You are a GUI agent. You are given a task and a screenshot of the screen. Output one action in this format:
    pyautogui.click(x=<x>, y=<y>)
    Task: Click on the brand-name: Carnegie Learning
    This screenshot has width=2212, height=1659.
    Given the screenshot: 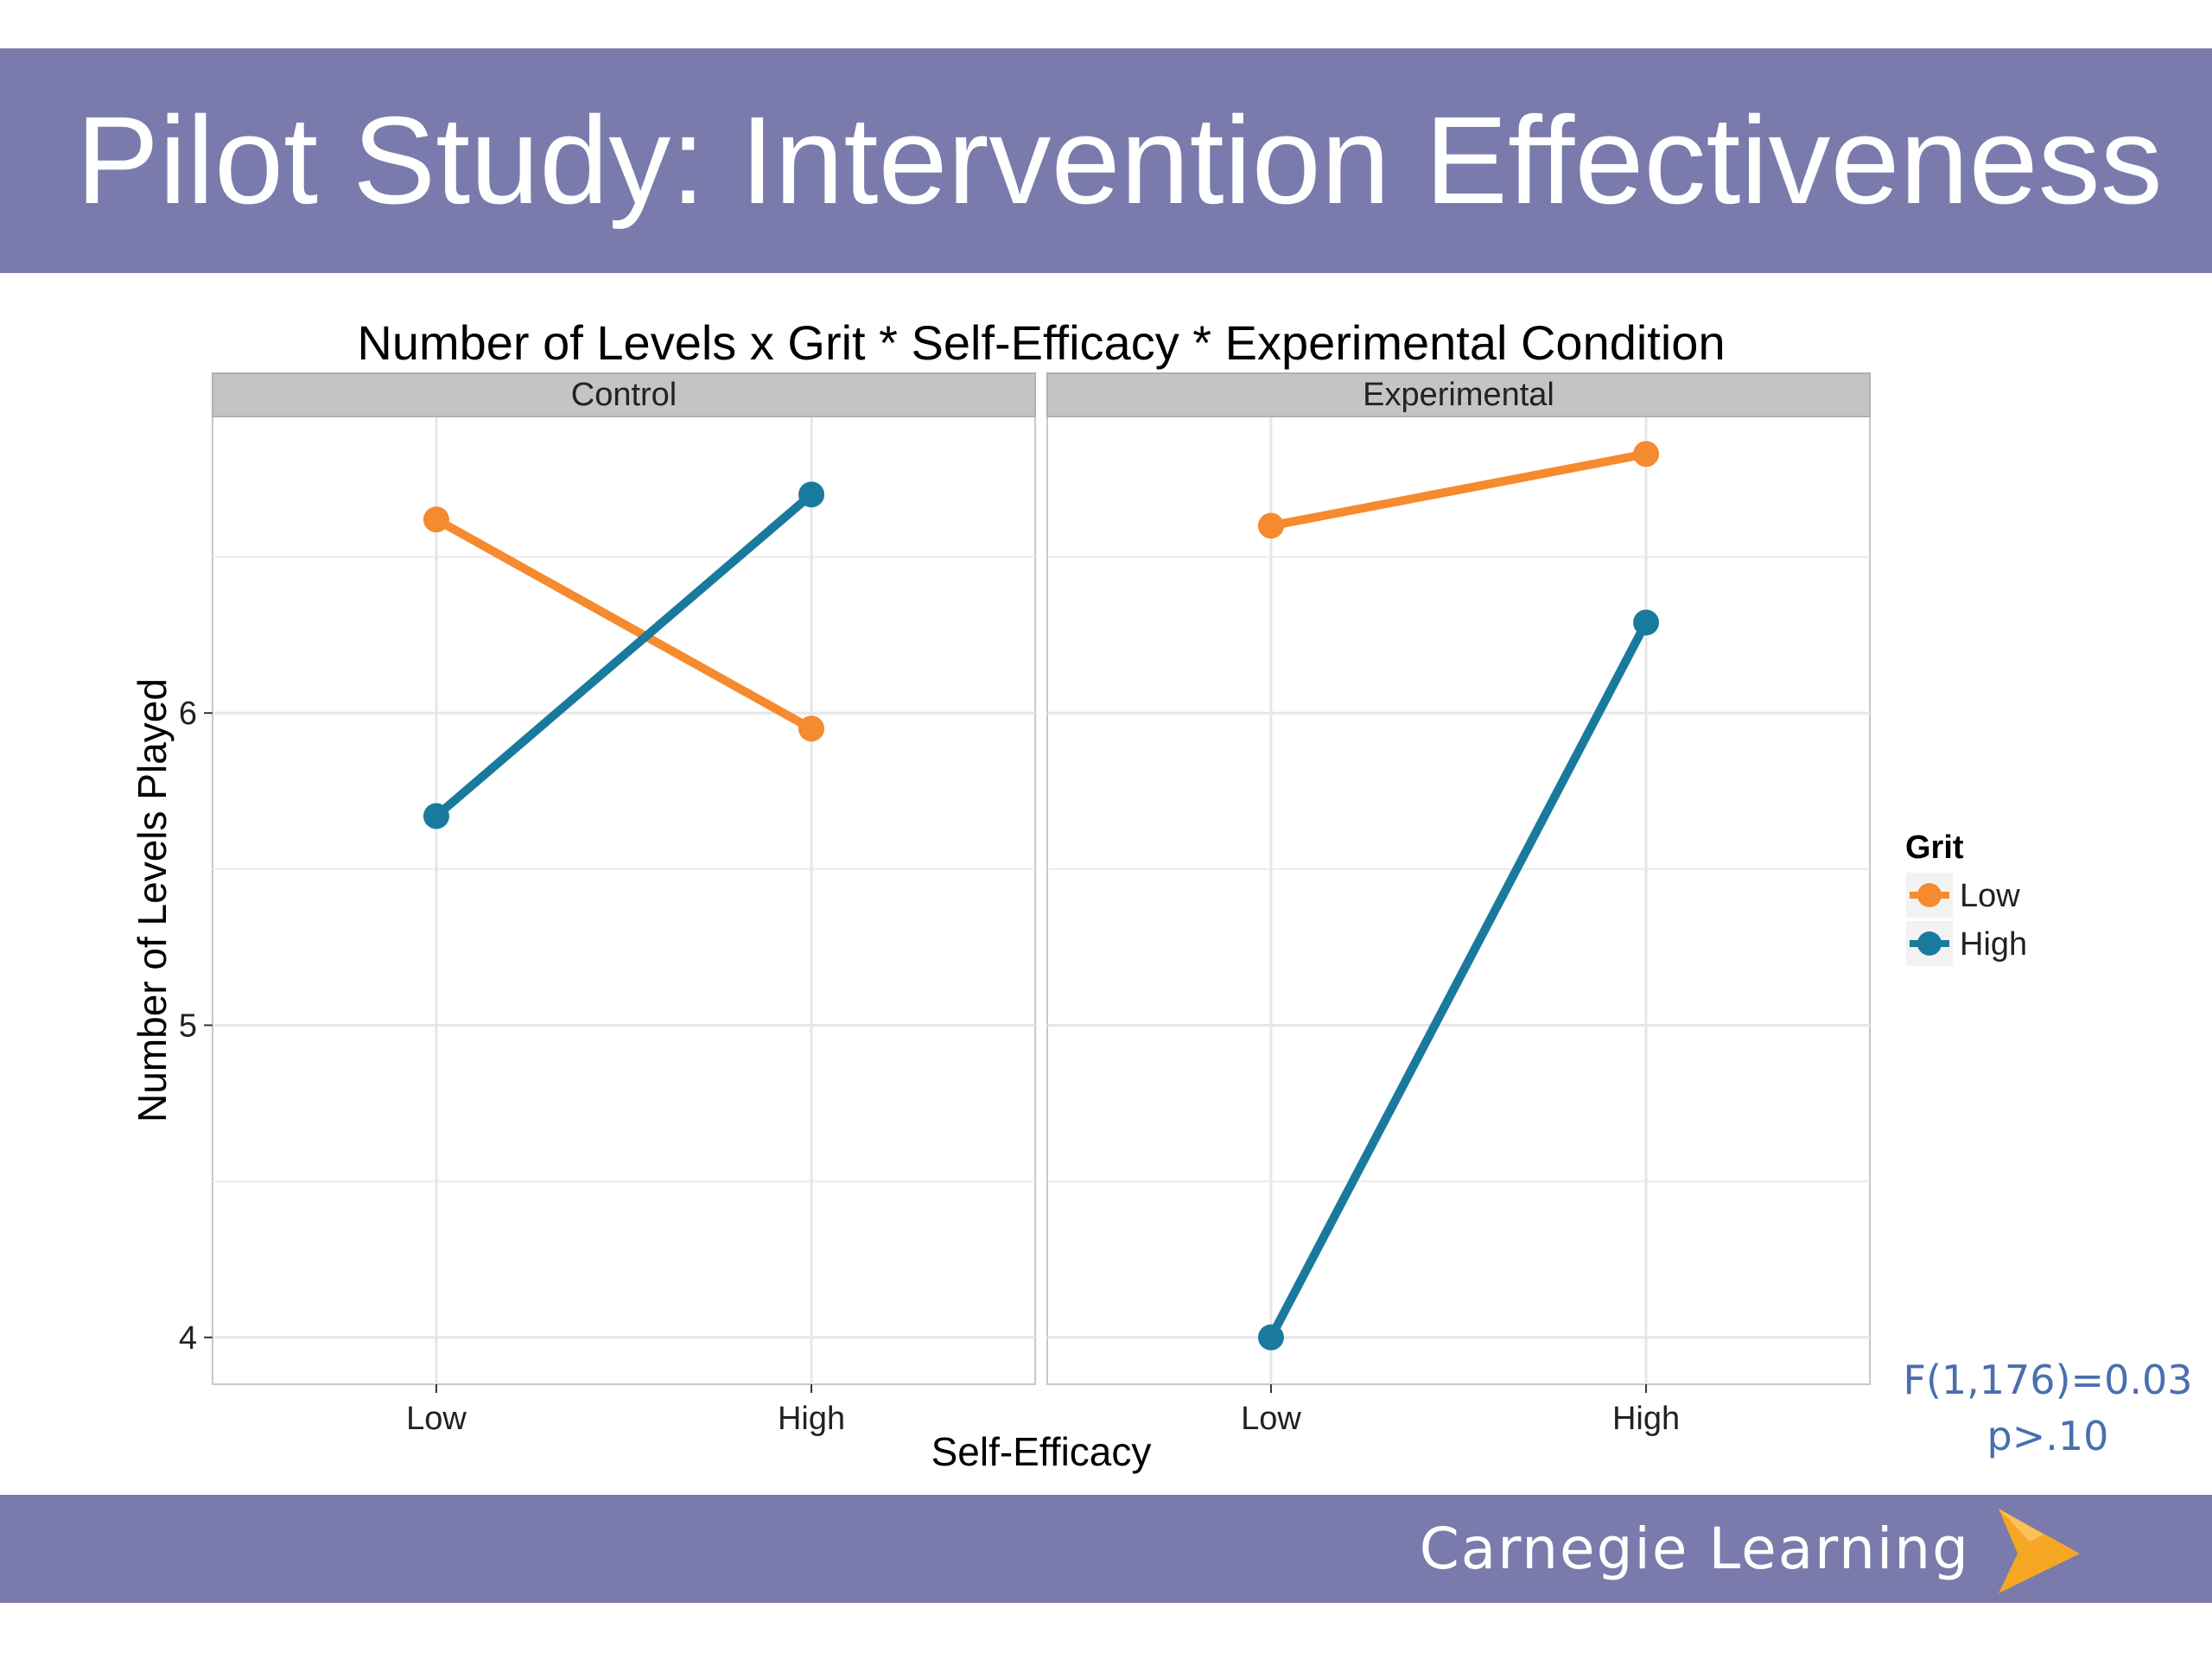 What is the action you would take?
    pyautogui.click(x=1694, y=1549)
    